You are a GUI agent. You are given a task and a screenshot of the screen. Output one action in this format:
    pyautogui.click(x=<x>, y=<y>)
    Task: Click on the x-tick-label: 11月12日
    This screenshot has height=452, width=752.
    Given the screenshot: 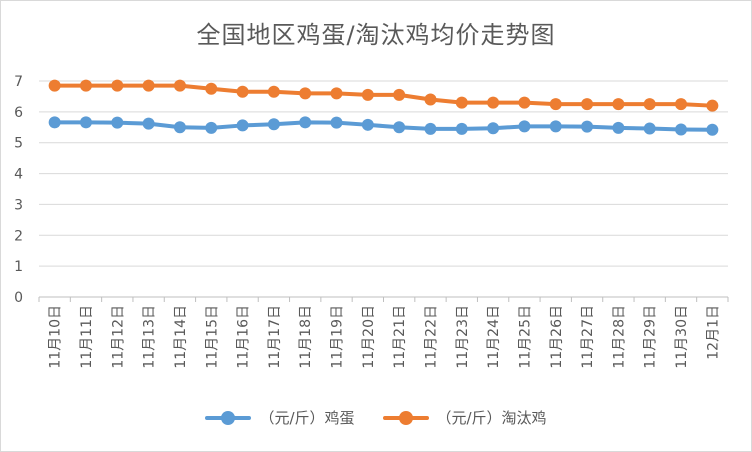 What is the action you would take?
    pyautogui.click(x=118, y=337)
    